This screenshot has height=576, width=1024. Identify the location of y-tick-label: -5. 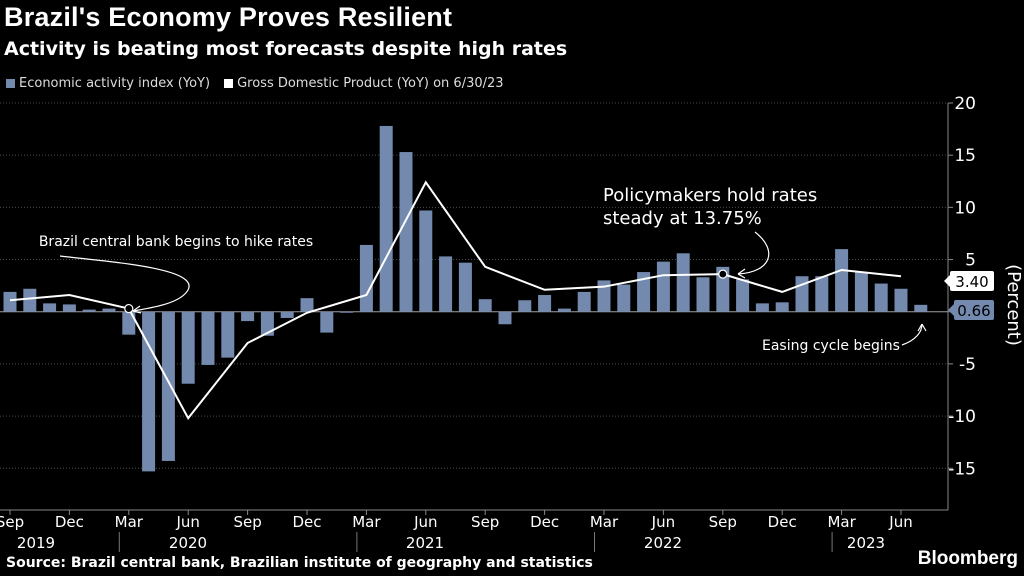
(967, 365).